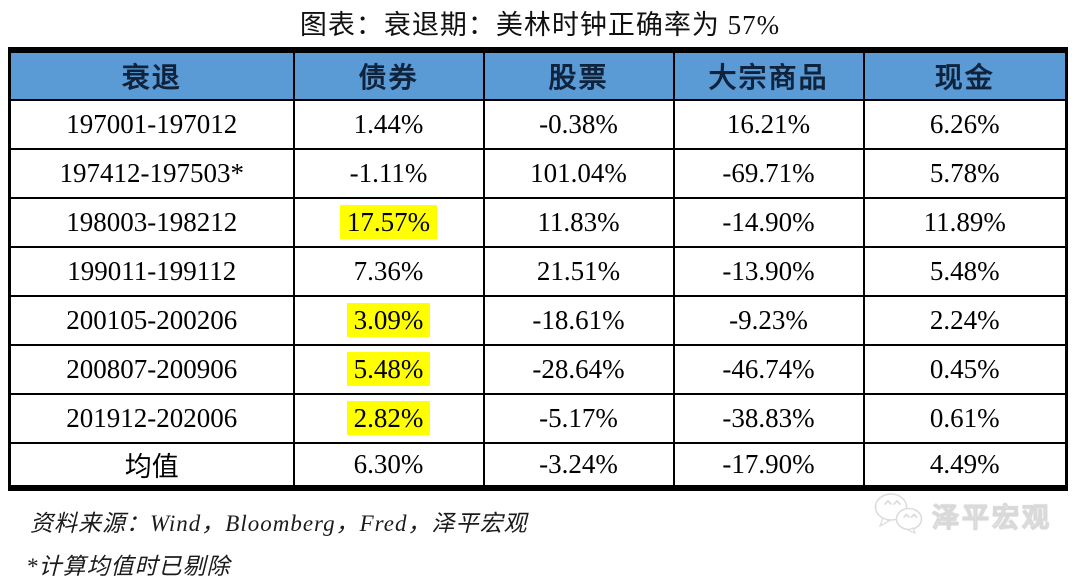 The height and width of the screenshot is (581, 1080). I want to click on bond-value: 6.30%, so click(388, 464).